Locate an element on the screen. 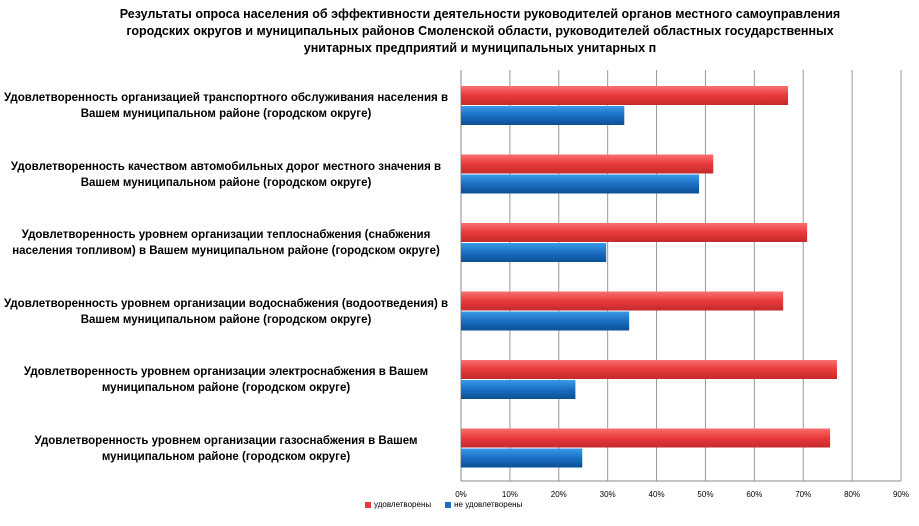  x-tick-label: 70% is located at coordinates (803, 494).